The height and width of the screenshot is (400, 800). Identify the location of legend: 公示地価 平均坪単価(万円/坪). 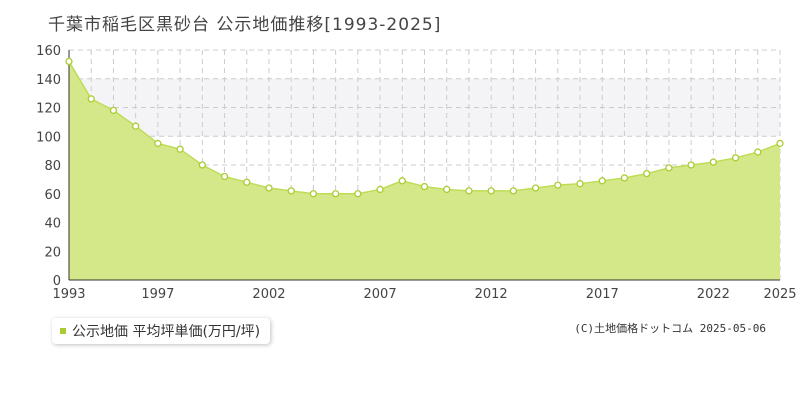
(161, 331).